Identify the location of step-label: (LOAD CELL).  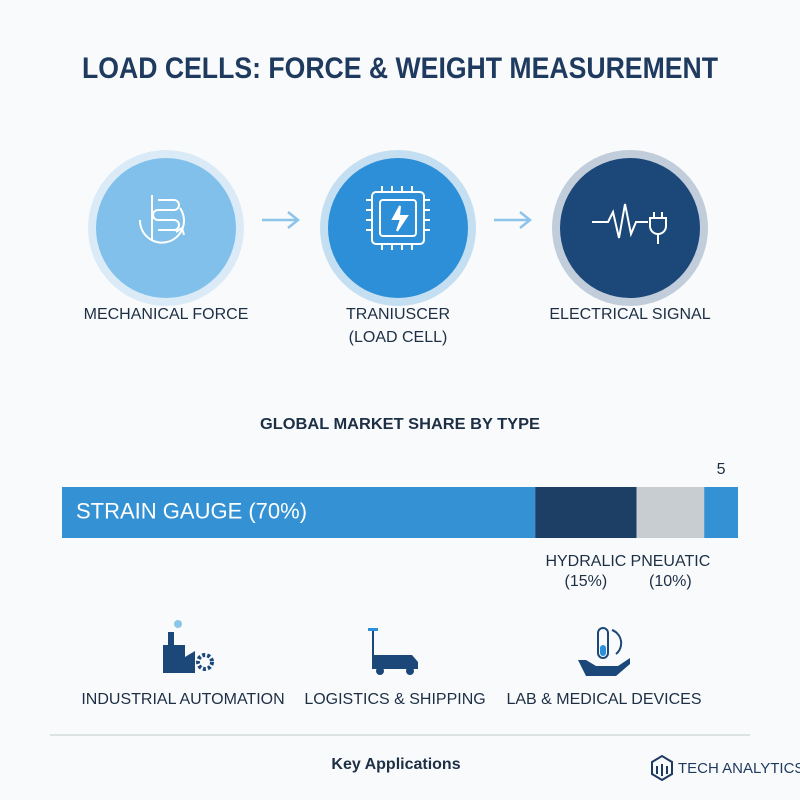
(398, 337).